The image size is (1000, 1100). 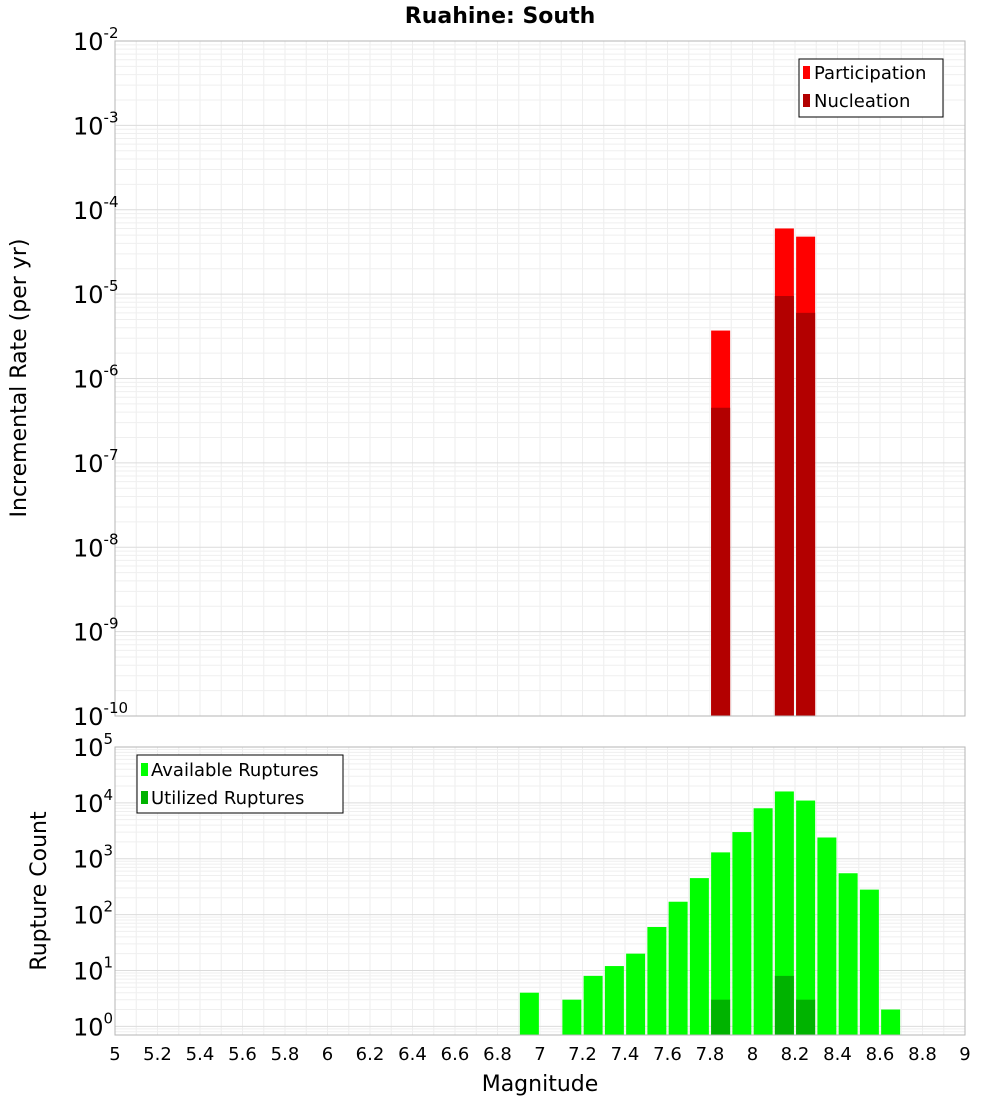 I want to click on count-bars, so click(x=710, y=913).